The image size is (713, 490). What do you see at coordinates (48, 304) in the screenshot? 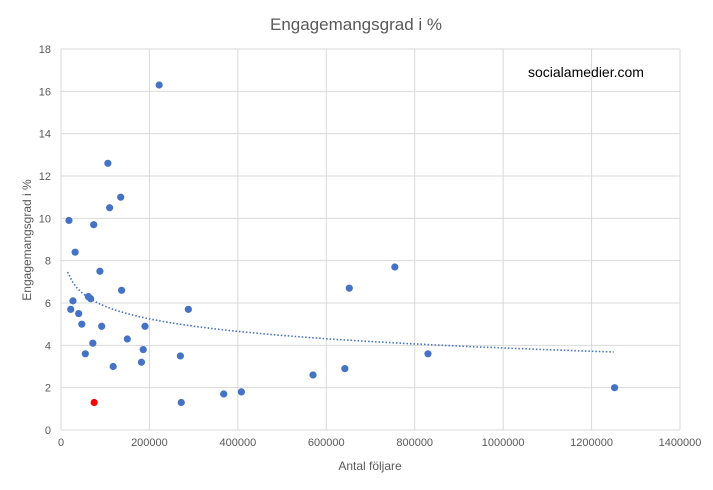
I see `y-tick-label: 6` at bounding box center [48, 304].